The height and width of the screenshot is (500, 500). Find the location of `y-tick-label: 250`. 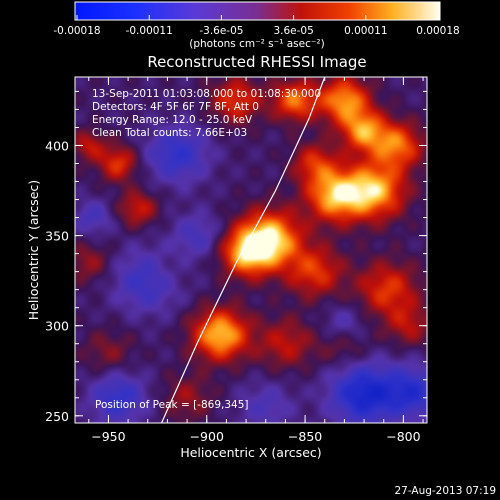

y-tick-label: 250 is located at coordinates (57, 416).